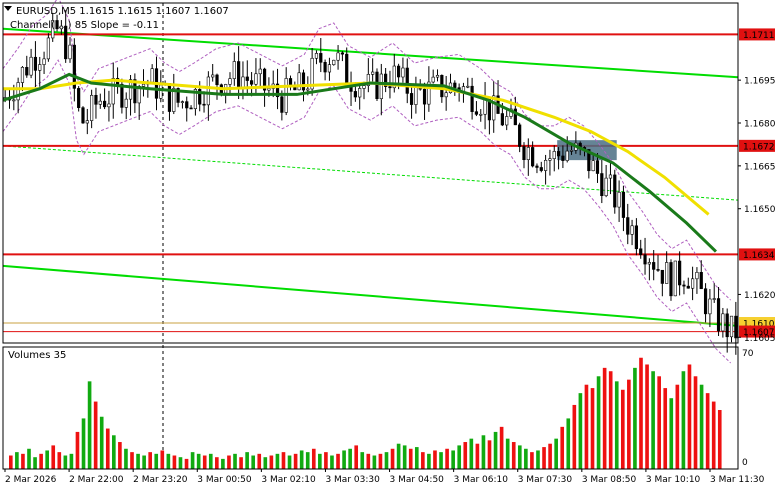 This screenshot has height=489, width=781. What do you see at coordinates (8, 8) in the screenshot?
I see `collapse-arrow-icon` at bounding box center [8, 8].